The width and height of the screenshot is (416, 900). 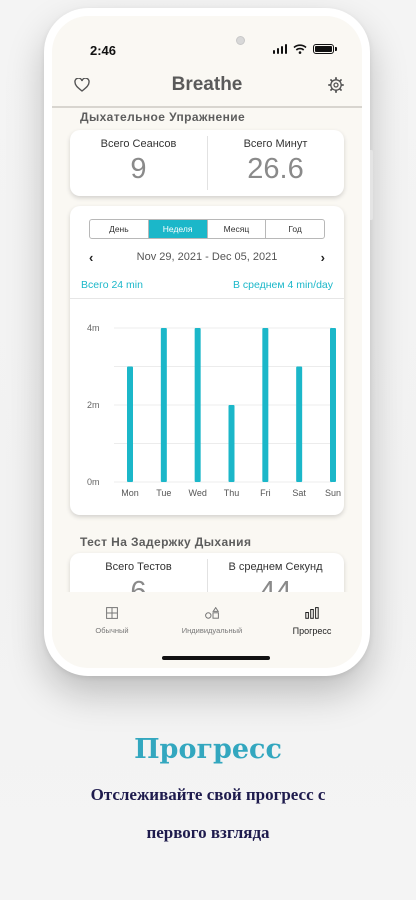 What do you see at coordinates (312, 613) in the screenshot?
I see `bar-chart-icon` at bounding box center [312, 613].